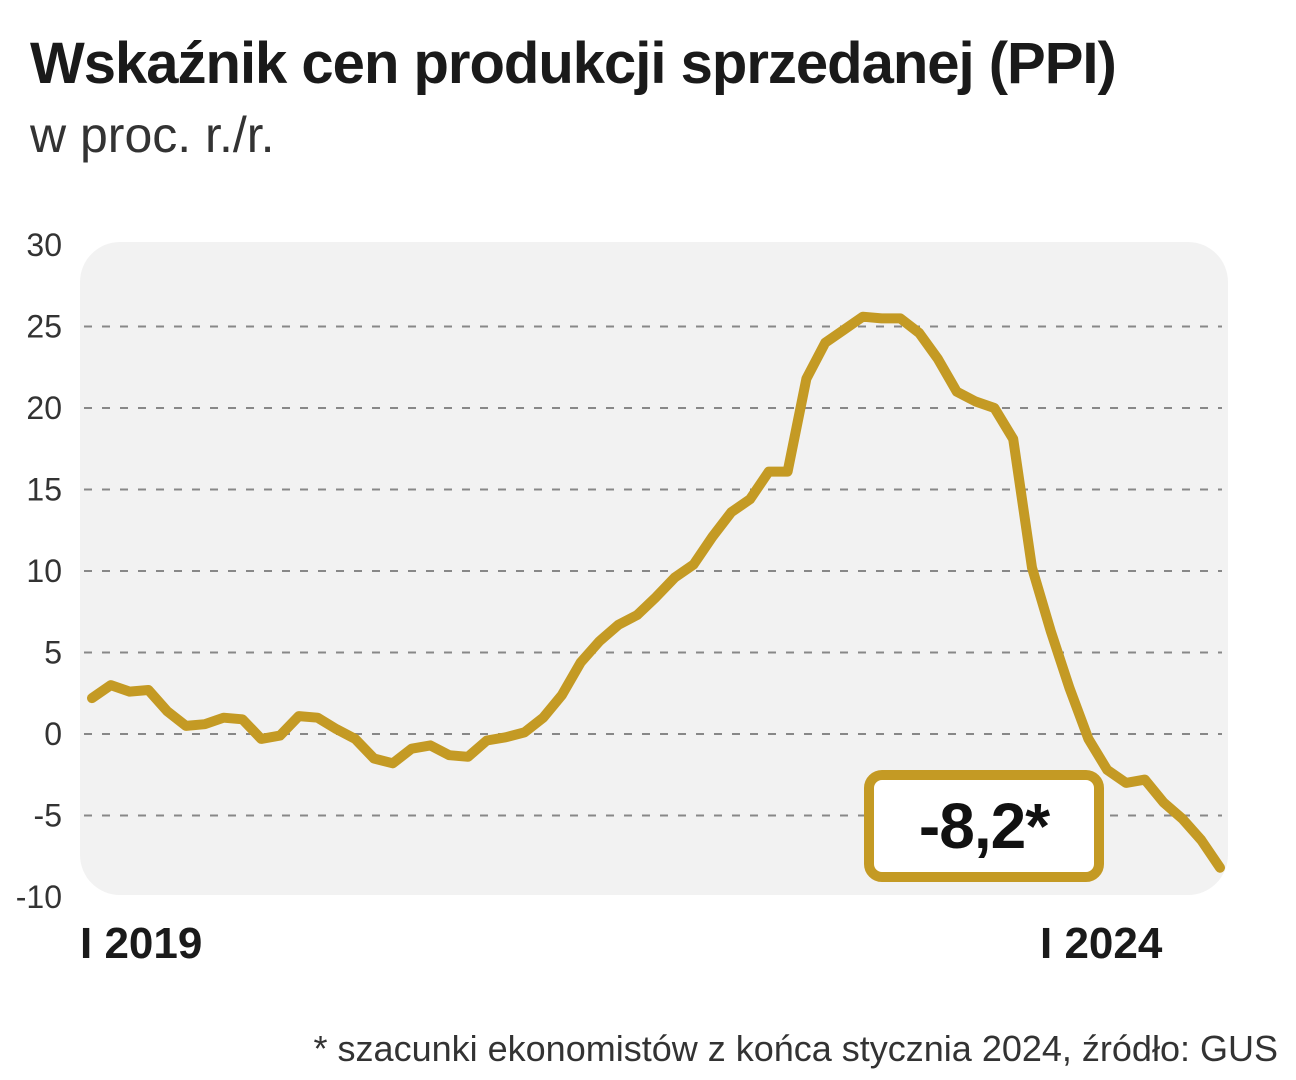 Image resolution: width=1296 pixels, height=1080 pixels. Describe the element at coordinates (621, 943) in the screenshot. I see `x-axis-labels: I 2019 I 2024` at that location.